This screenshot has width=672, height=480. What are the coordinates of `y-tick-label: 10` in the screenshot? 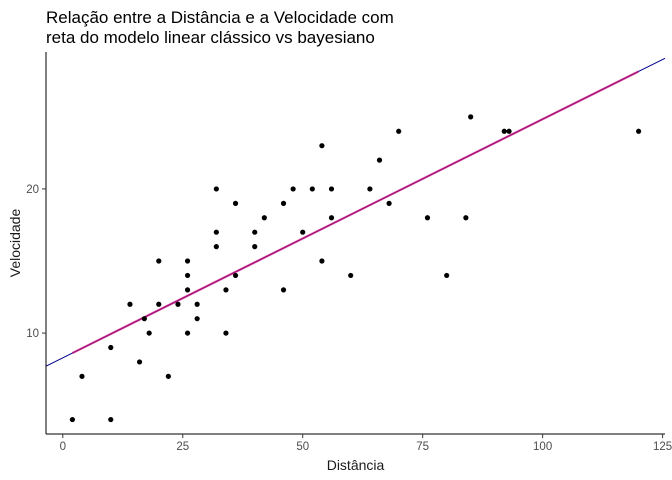 It's located at (32, 334).